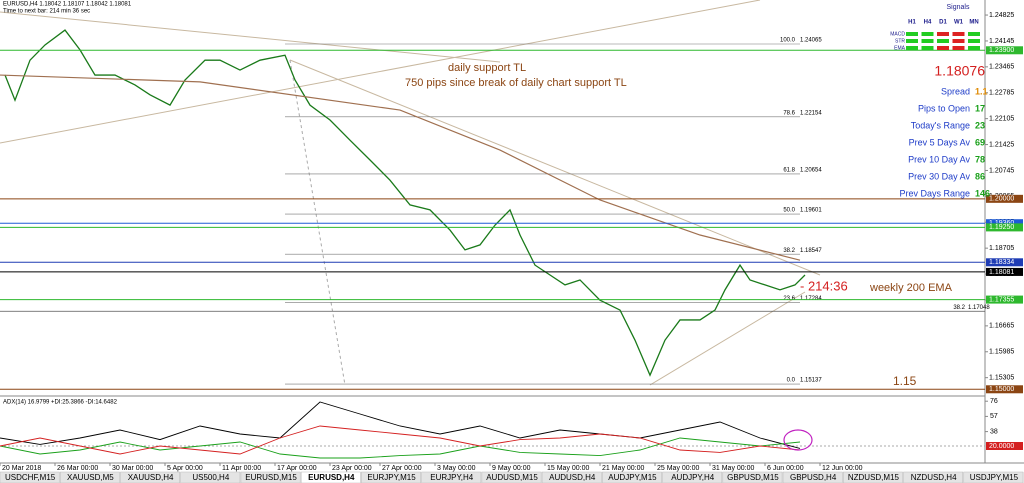 The width and height of the screenshot is (1024, 483). What do you see at coordinates (788, 41) in the screenshot?
I see `fib-level-label: 100.0` at bounding box center [788, 41].